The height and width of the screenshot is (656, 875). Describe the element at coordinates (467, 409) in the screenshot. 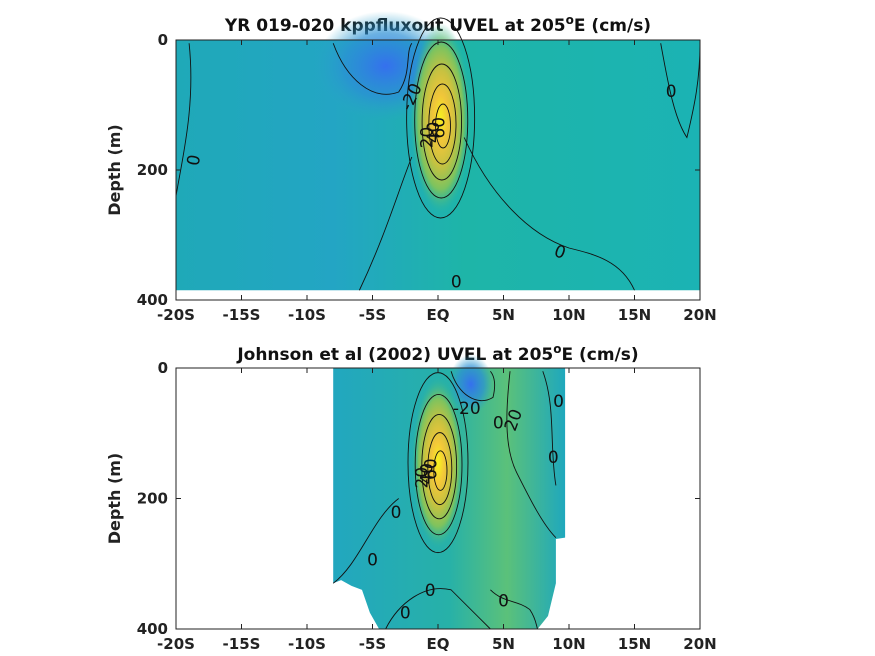

I see `contour-label: -20` at that location.